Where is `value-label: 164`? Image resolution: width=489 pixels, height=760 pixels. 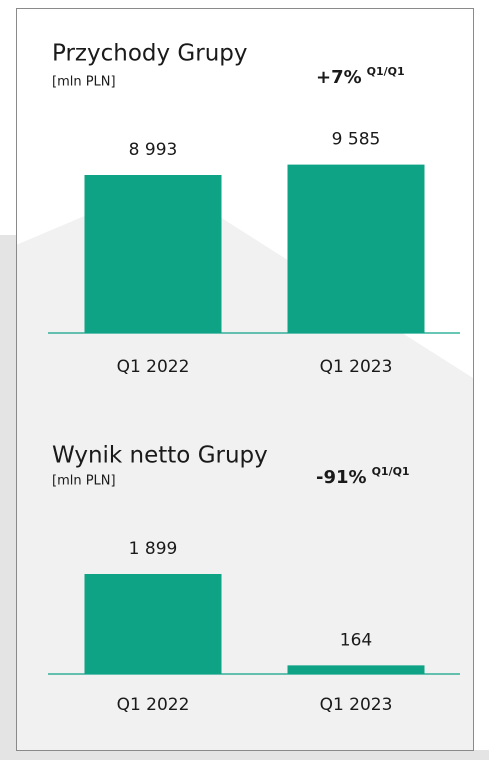
value-label: 164 is located at coordinates (356, 640).